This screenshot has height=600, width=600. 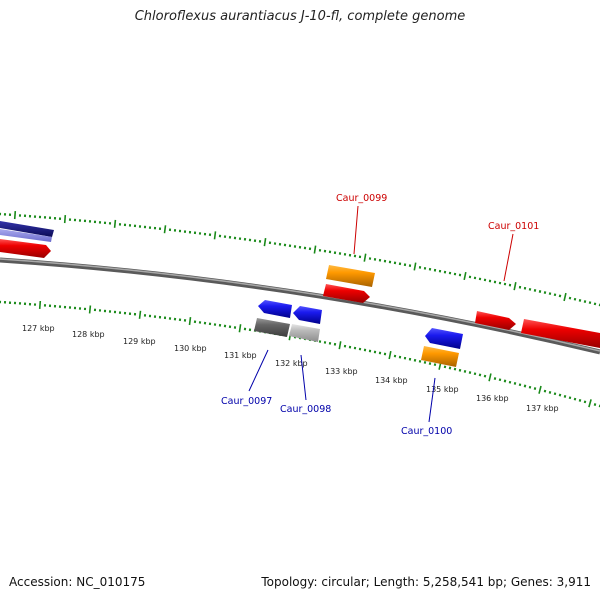 I want to click on gene-feature-caur-0097-upper, so click(x=275, y=309).